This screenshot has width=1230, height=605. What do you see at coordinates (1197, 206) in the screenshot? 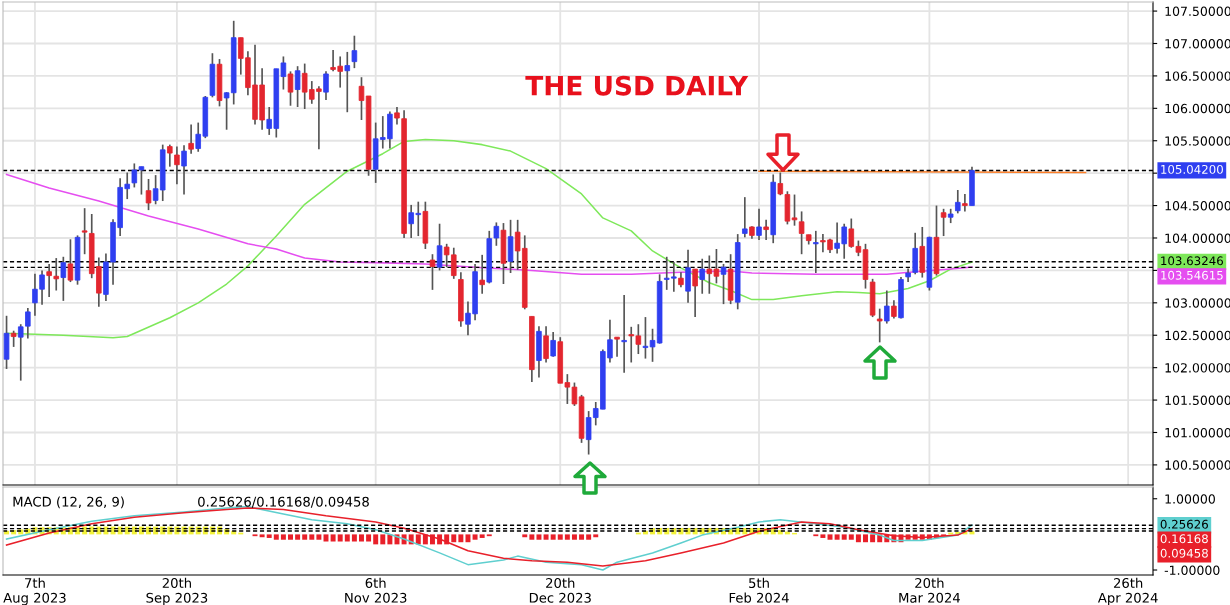
I see `y-tick-label: 104.50000` at bounding box center [1197, 206].